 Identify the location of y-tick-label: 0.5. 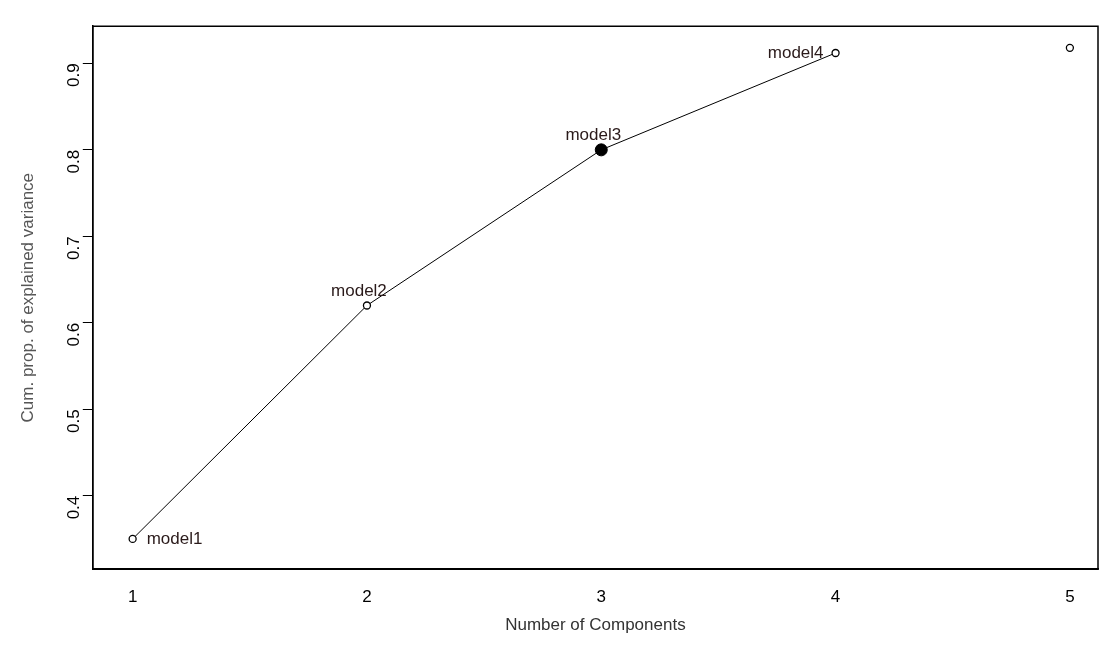
(74, 421).